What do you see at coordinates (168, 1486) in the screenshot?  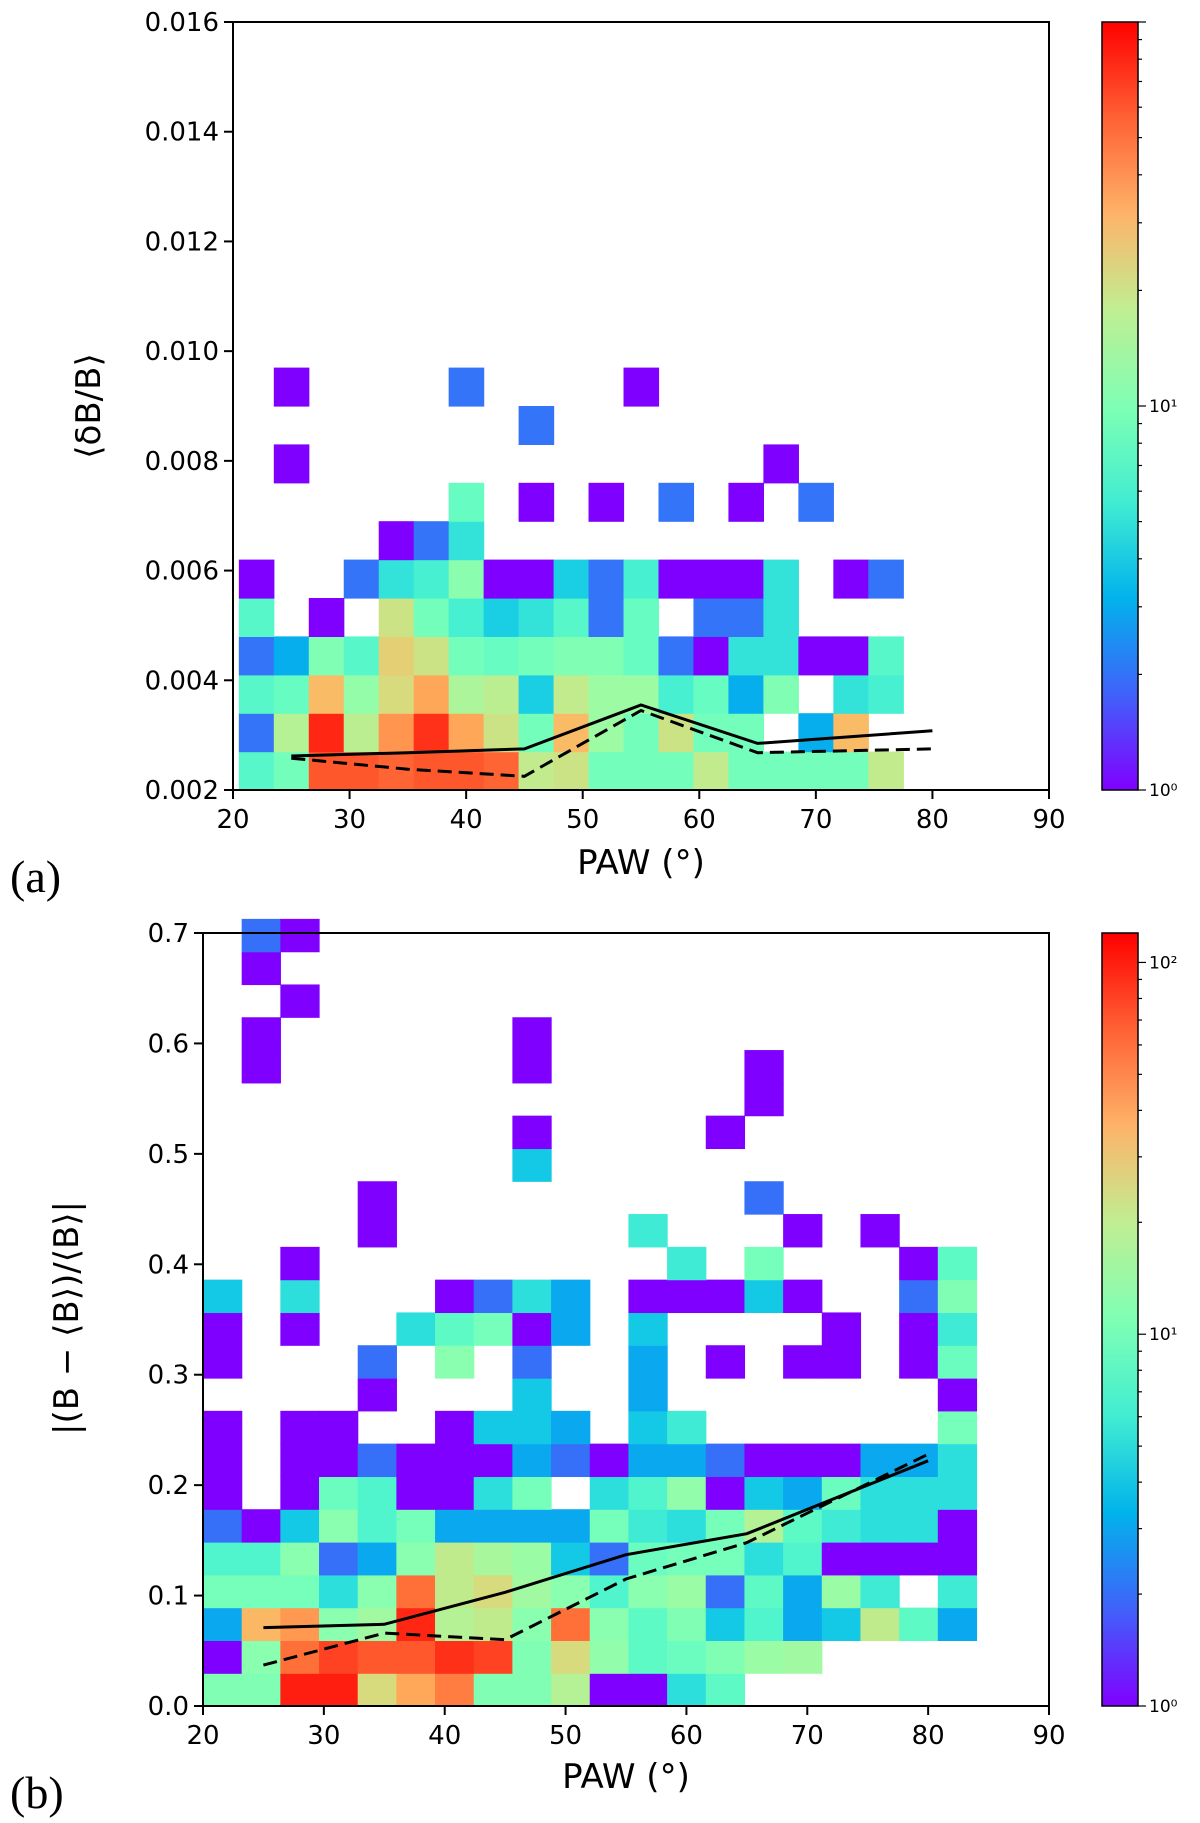 I see `y-tick-label: 0.2` at bounding box center [168, 1486].